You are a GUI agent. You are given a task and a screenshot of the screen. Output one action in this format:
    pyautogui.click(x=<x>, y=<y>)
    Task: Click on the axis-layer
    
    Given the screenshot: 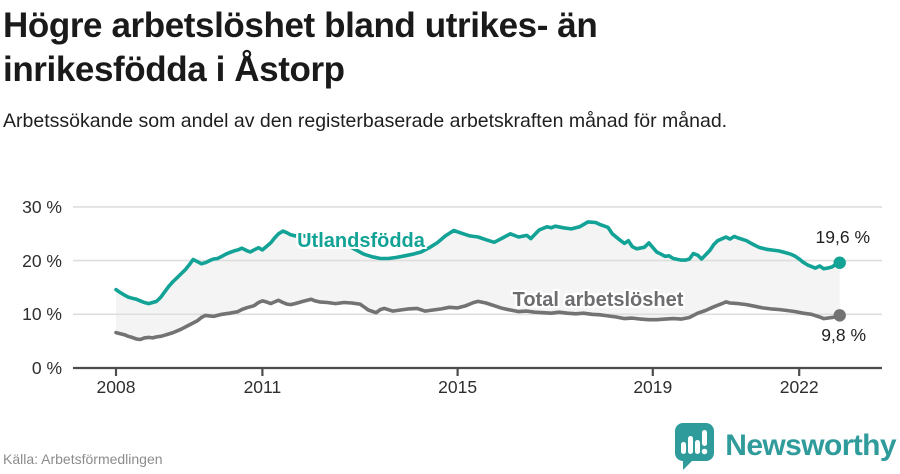 What is the action you would take?
    pyautogui.click(x=477, y=371)
    